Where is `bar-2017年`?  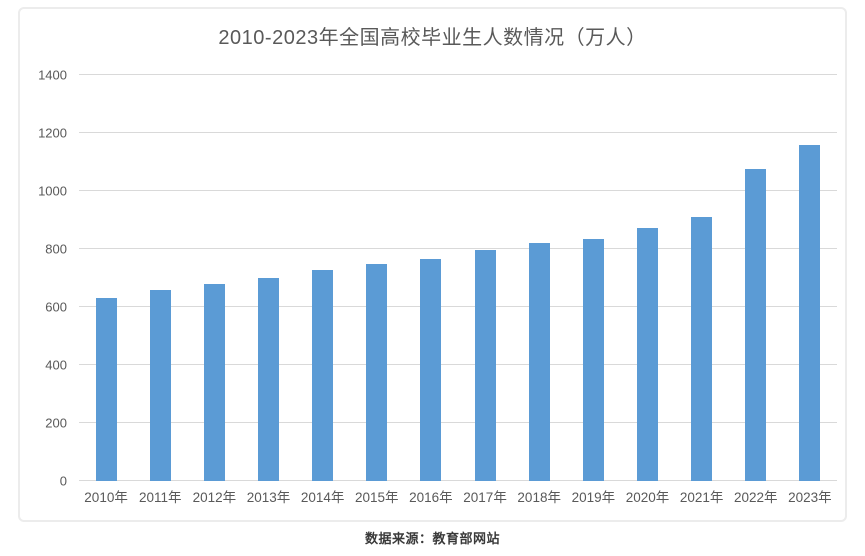 bar-2017年 is located at coordinates (485, 365).